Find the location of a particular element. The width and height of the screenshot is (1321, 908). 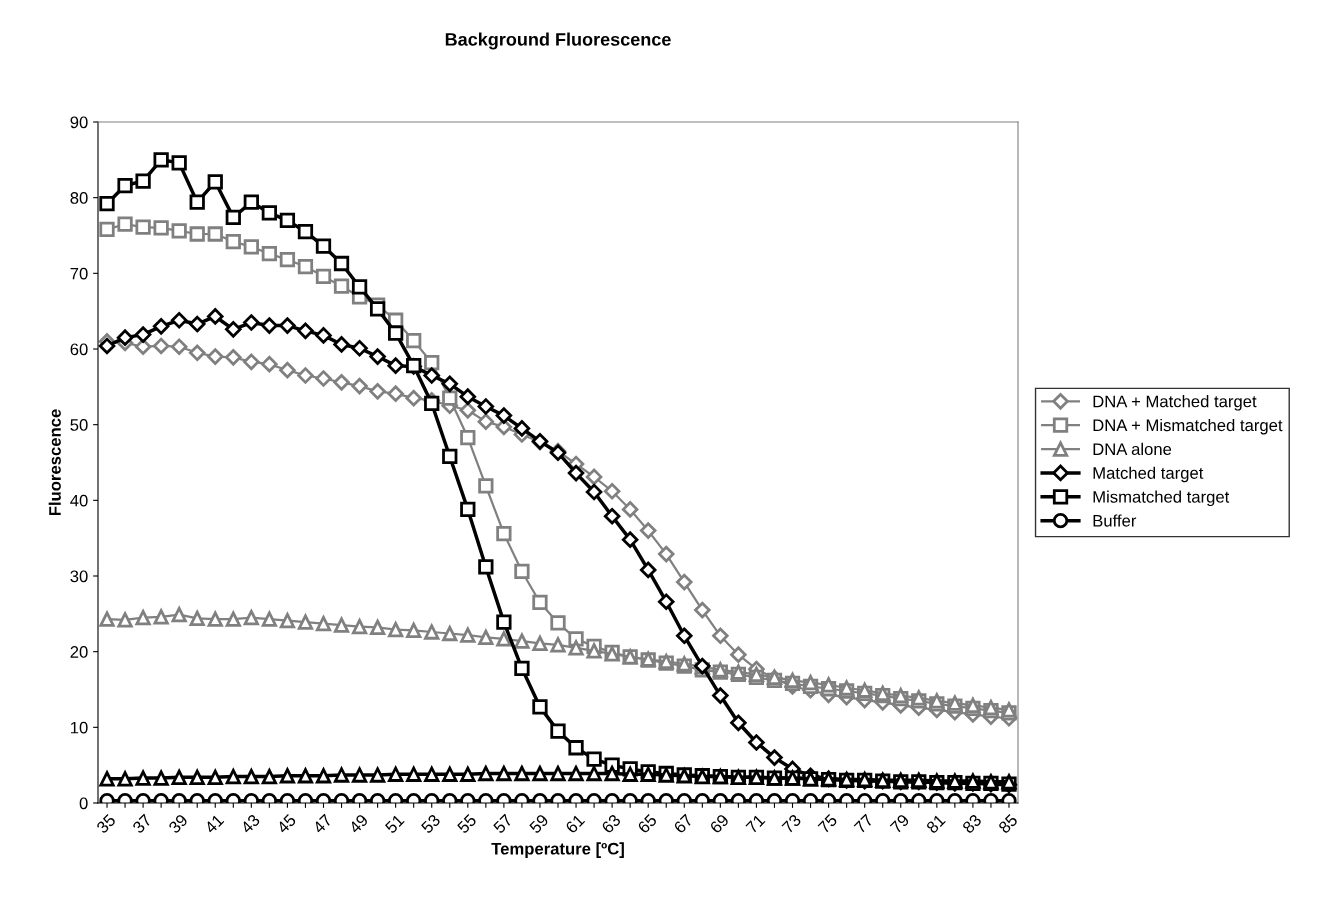

x-tick-label: 83 is located at coordinates (972, 823).